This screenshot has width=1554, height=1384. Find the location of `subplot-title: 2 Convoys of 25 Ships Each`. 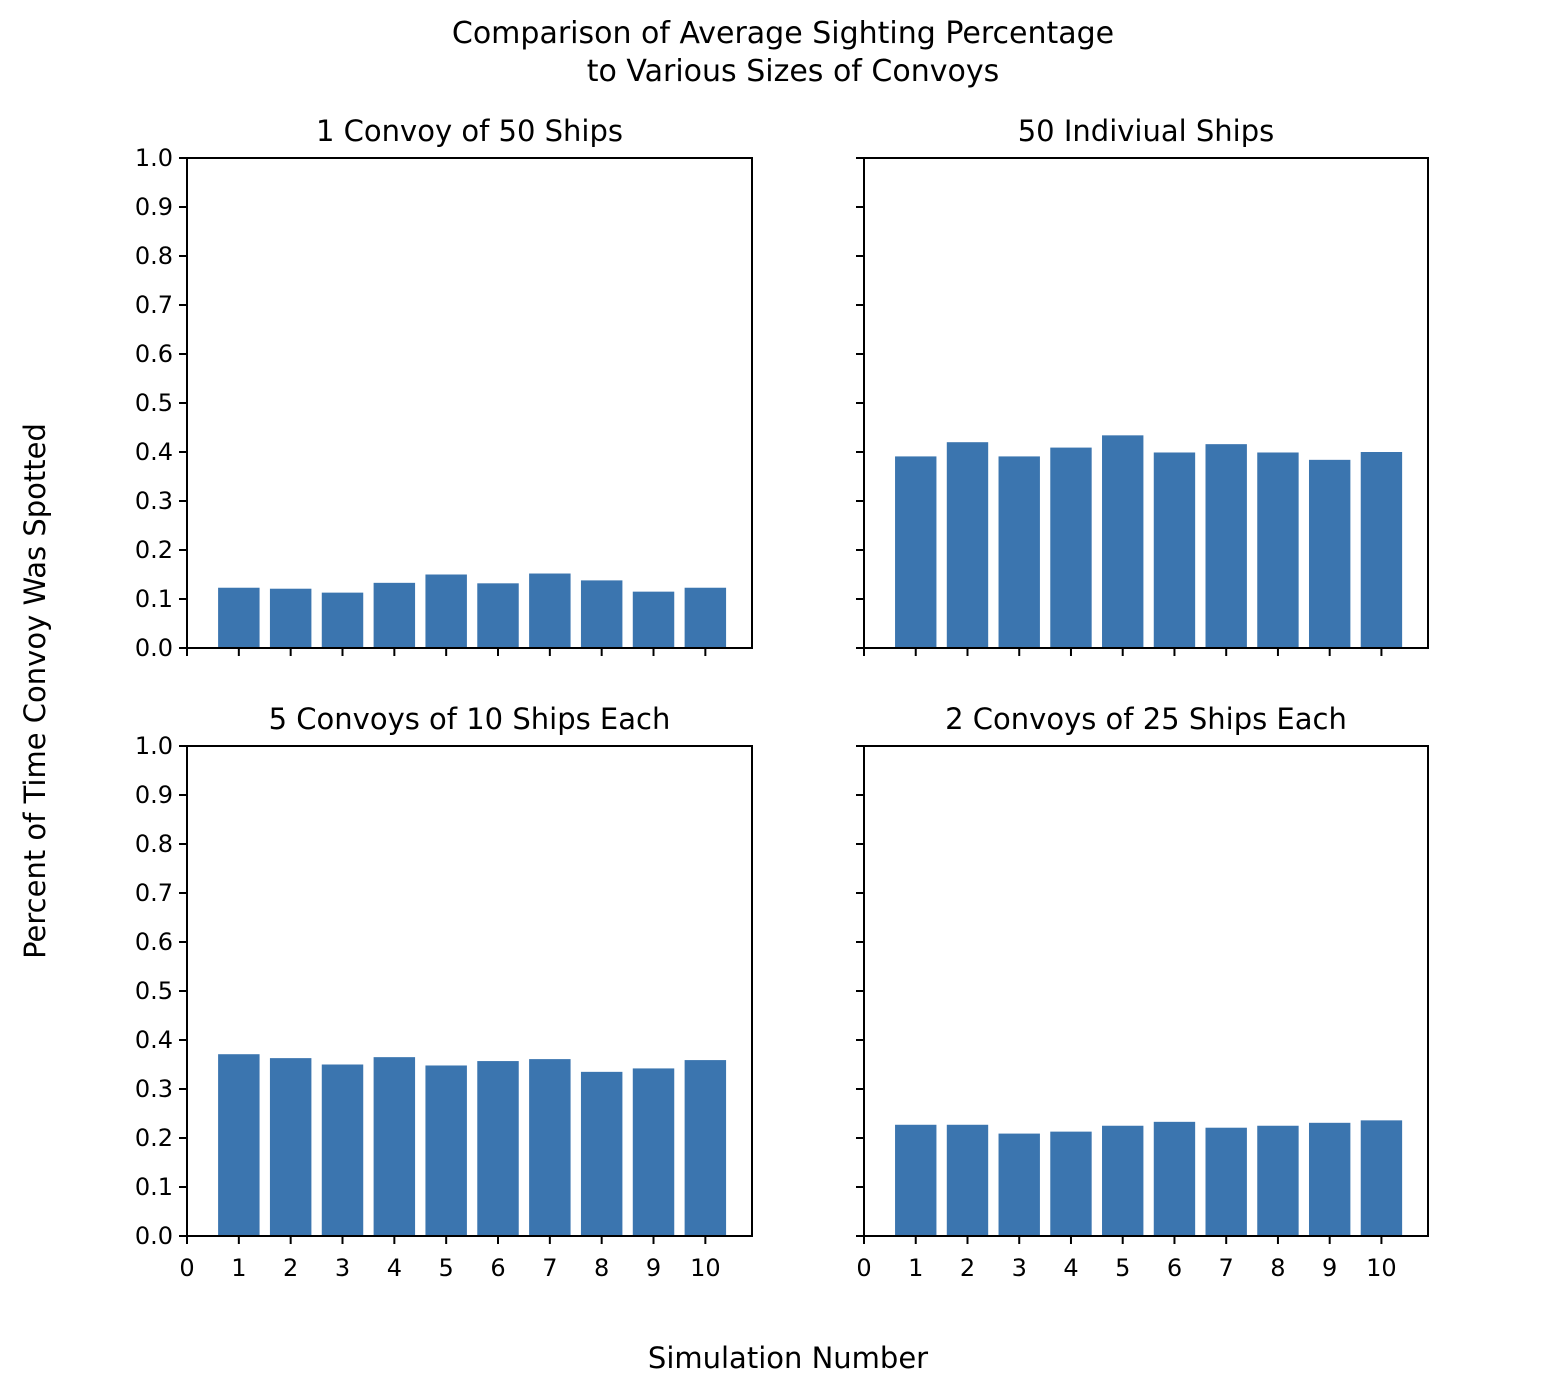

subplot-title: 2 Convoys of 25 Ships Each is located at coordinates (1146, 719).